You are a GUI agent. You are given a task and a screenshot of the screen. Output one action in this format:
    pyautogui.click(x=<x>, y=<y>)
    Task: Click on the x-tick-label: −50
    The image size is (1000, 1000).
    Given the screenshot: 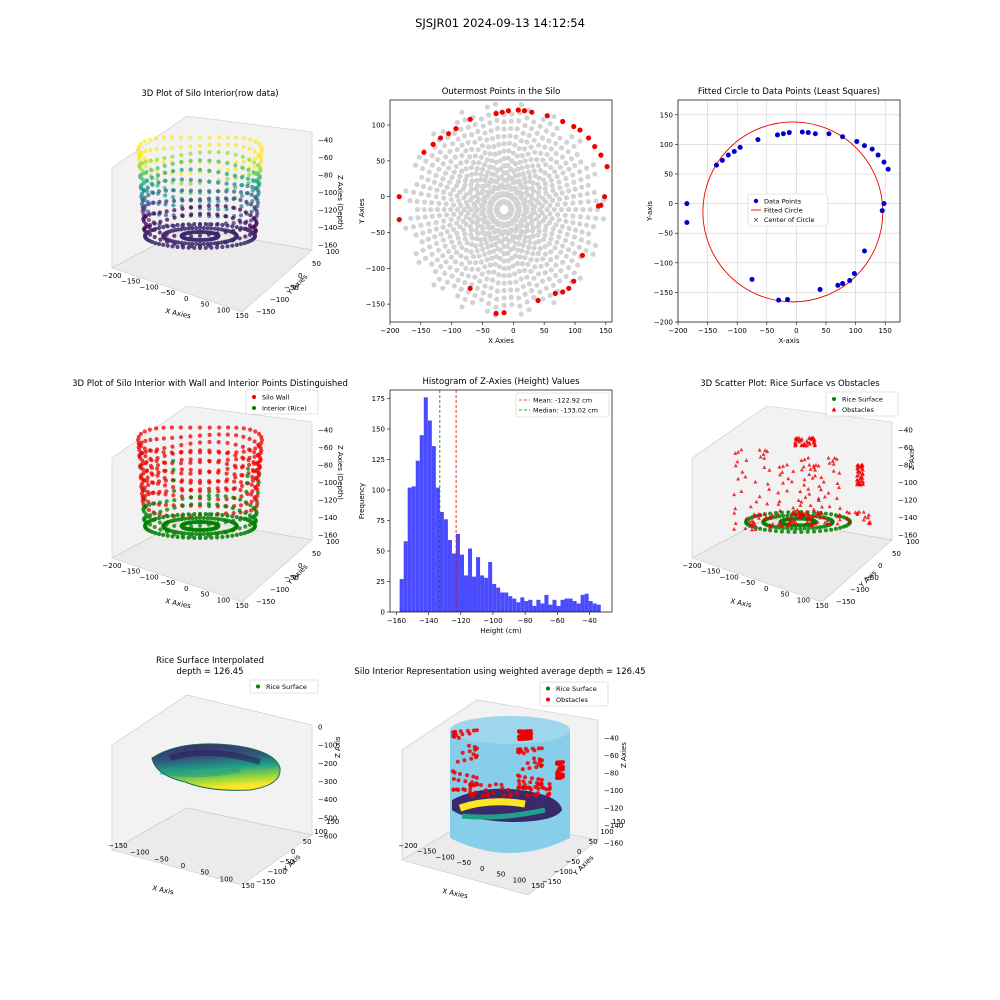 What is the action you would take?
    pyautogui.click(x=747, y=583)
    